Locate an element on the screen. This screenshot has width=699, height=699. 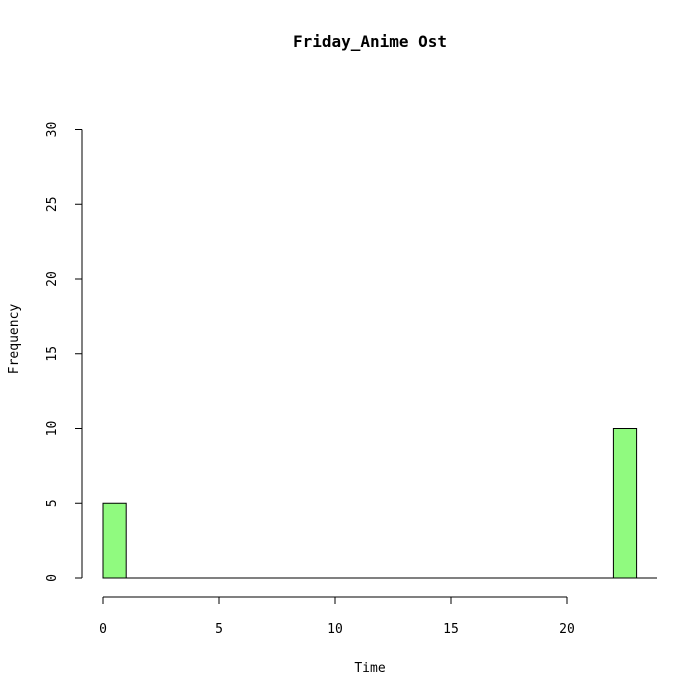
y-tick-label: 30 is located at coordinates (52, 130).